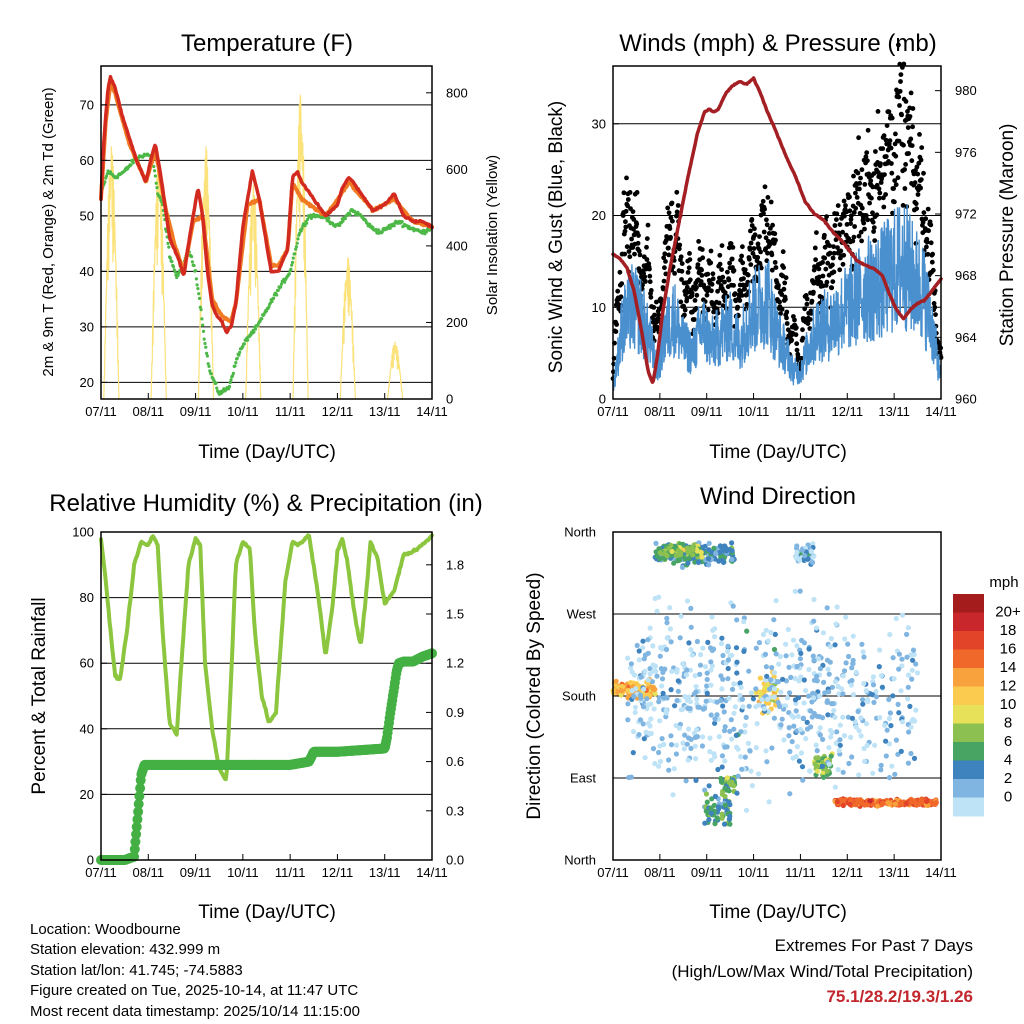 Image resolution: width=1024 pixels, height=1024 pixels. I want to click on humidity-y-tick-label: 20, so click(87, 794).